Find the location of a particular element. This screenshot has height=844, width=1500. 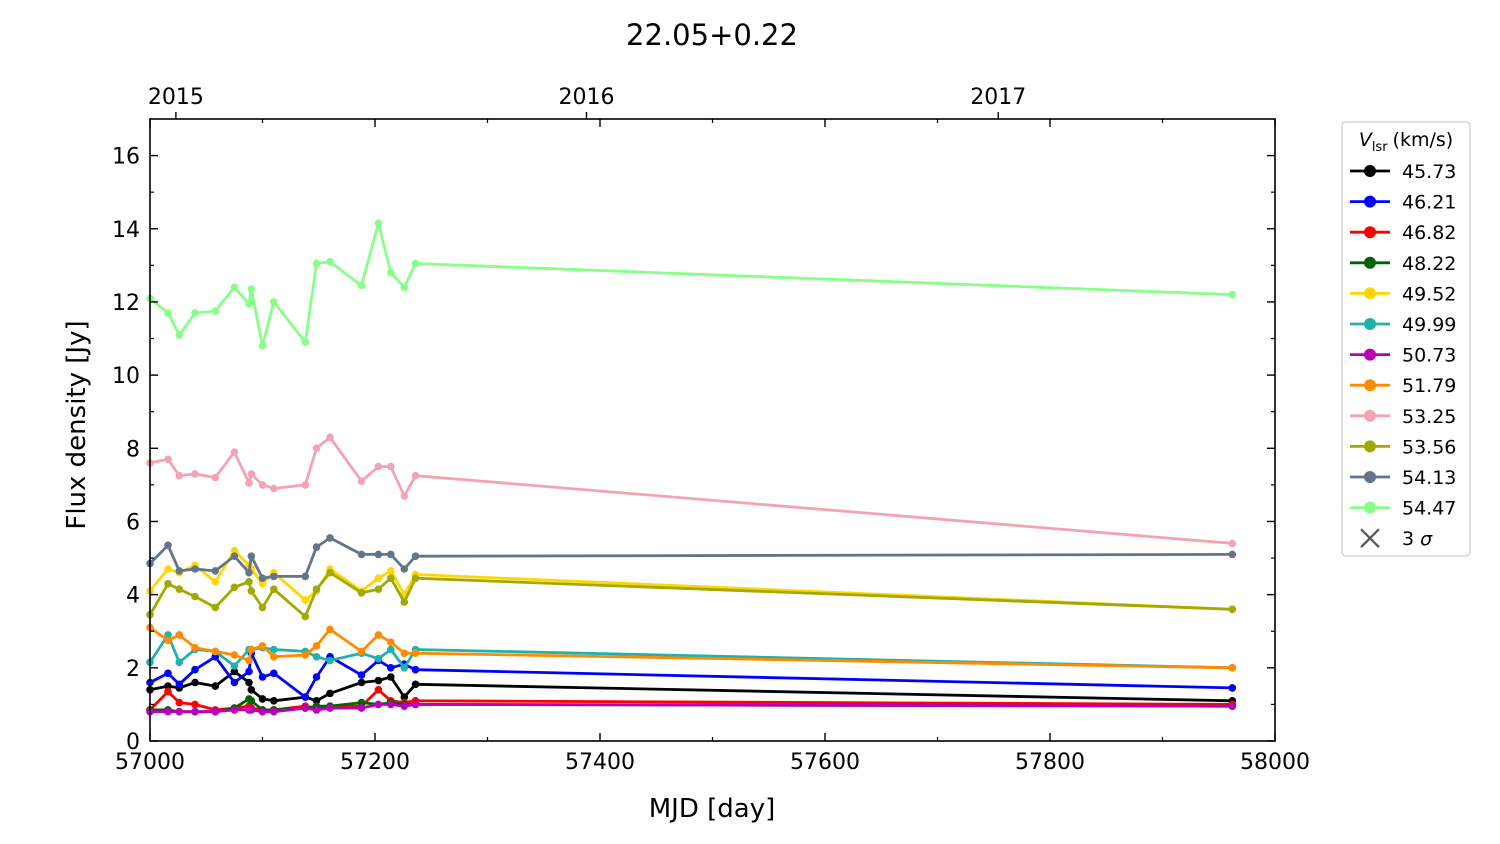

legend-label: 3 σ is located at coordinates (1417, 539).